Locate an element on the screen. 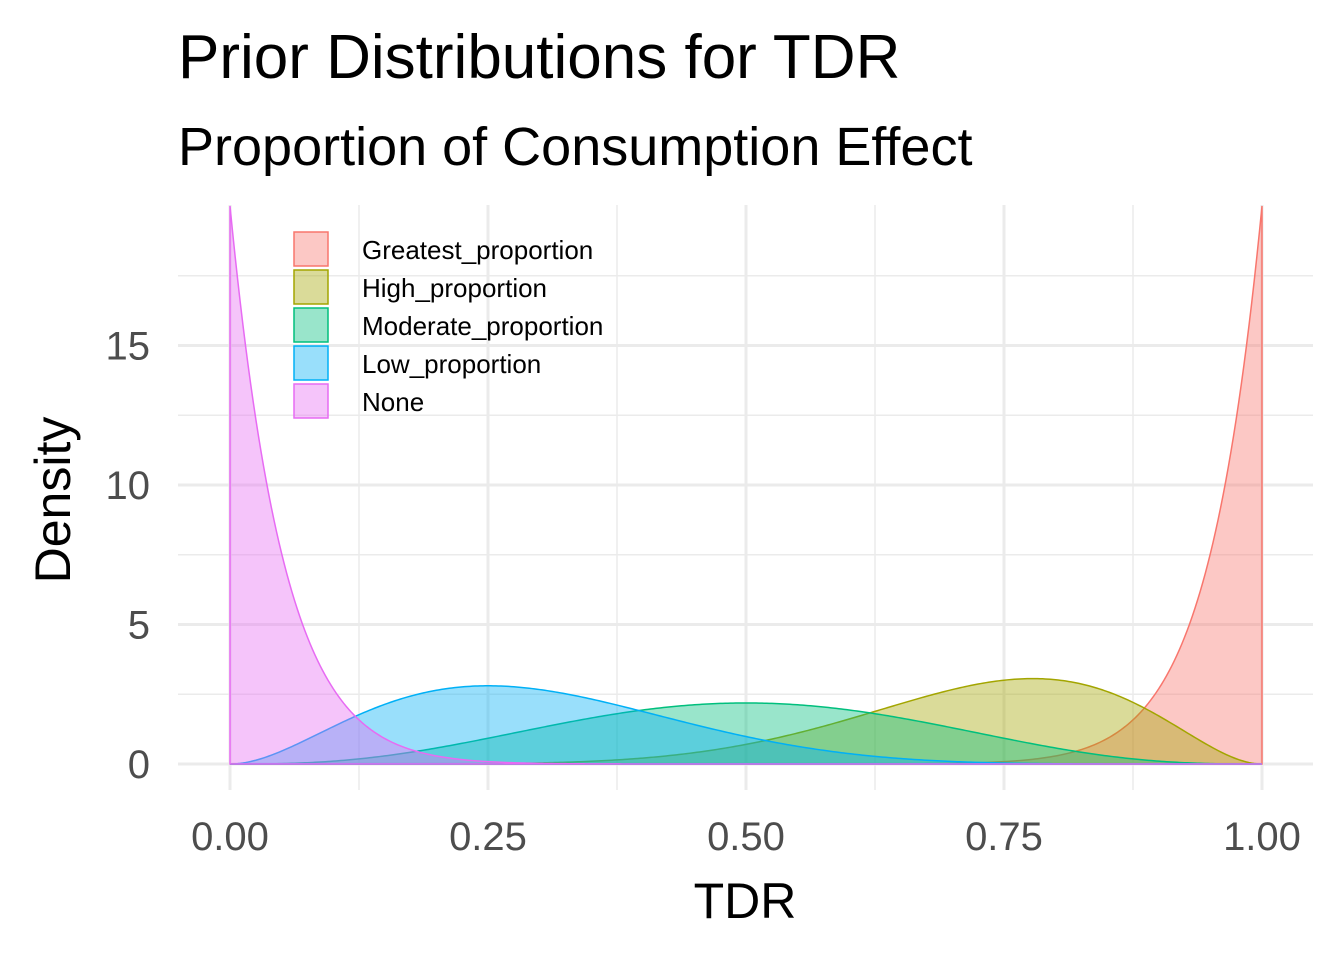  legend-label-none: None is located at coordinates (393, 402).